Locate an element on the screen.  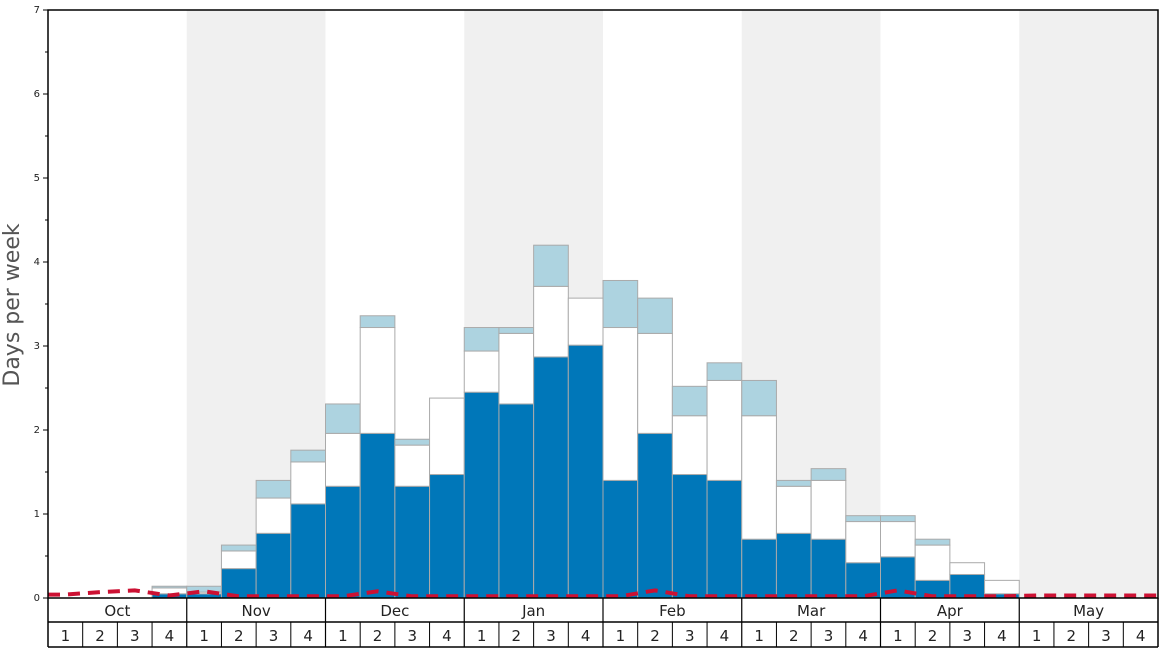
bar-week-22-white is located at coordinates (793, 509).